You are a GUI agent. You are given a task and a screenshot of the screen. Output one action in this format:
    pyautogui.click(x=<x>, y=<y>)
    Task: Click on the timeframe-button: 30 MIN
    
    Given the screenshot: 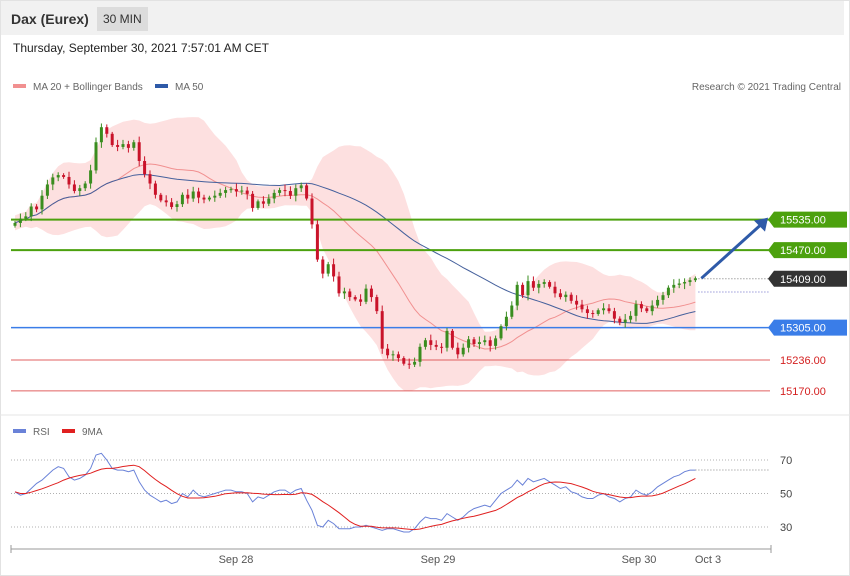 What is the action you would take?
    pyautogui.click(x=122, y=19)
    